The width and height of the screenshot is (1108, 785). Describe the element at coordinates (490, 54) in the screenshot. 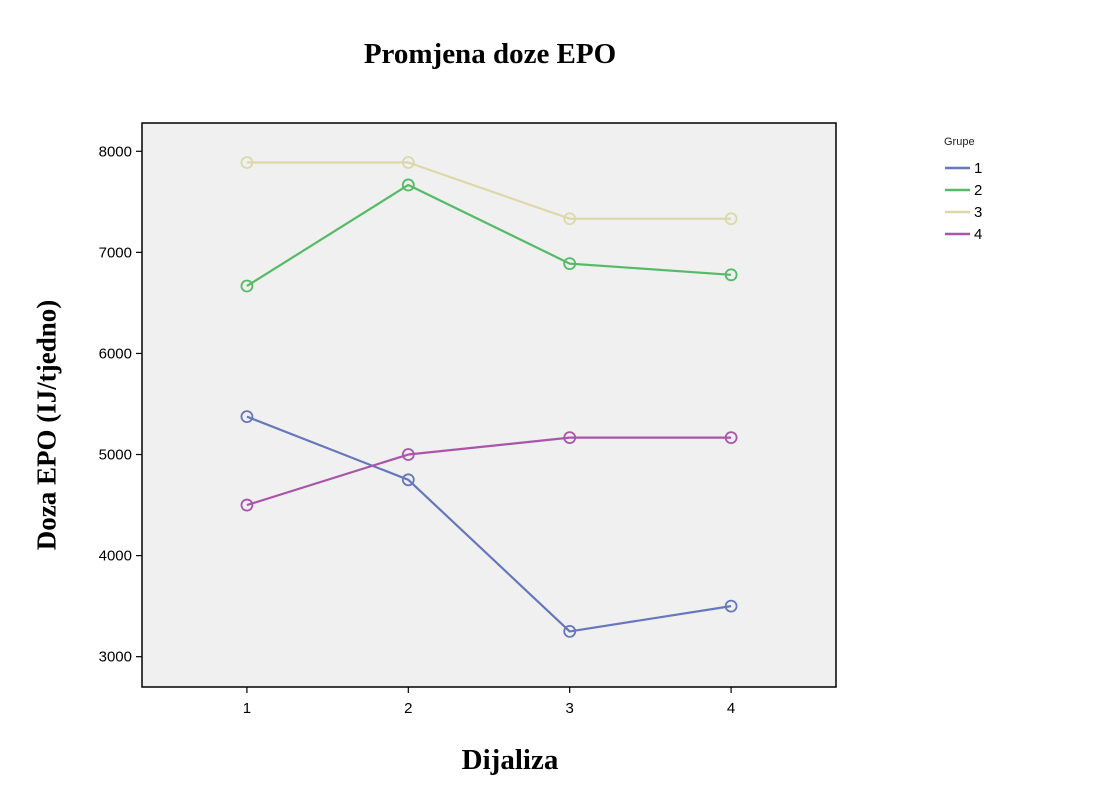

I see `chart-title: Promjena doze EPO` at that location.